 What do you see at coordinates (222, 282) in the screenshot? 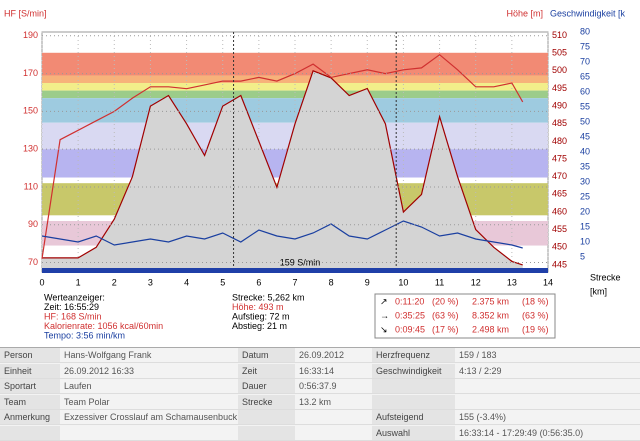
I see `x-tick-label: 5` at bounding box center [222, 282].